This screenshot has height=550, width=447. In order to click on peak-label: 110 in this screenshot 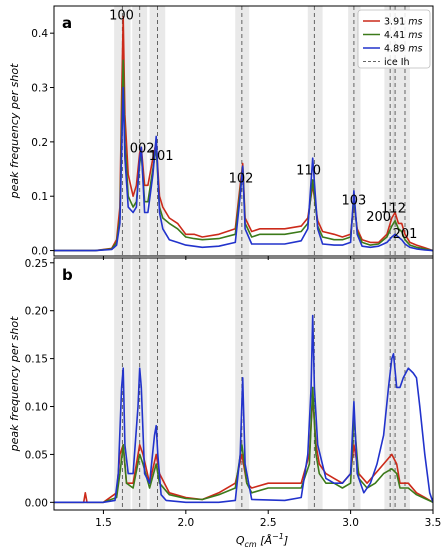, I will do `click(308, 170)`.